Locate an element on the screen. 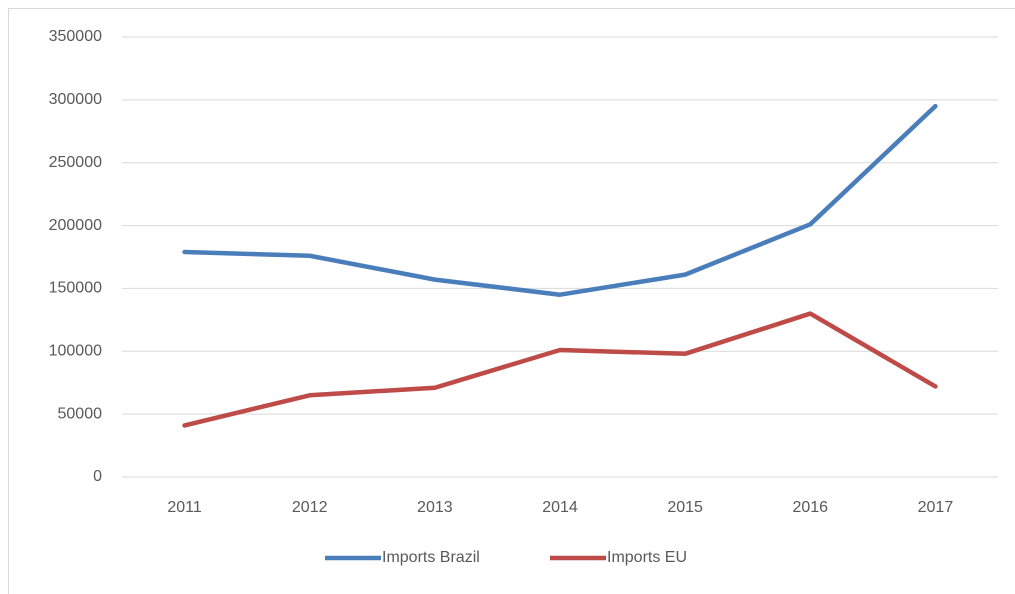 The image size is (1015, 594). y-tick-label: 350000 is located at coordinates (75, 36).